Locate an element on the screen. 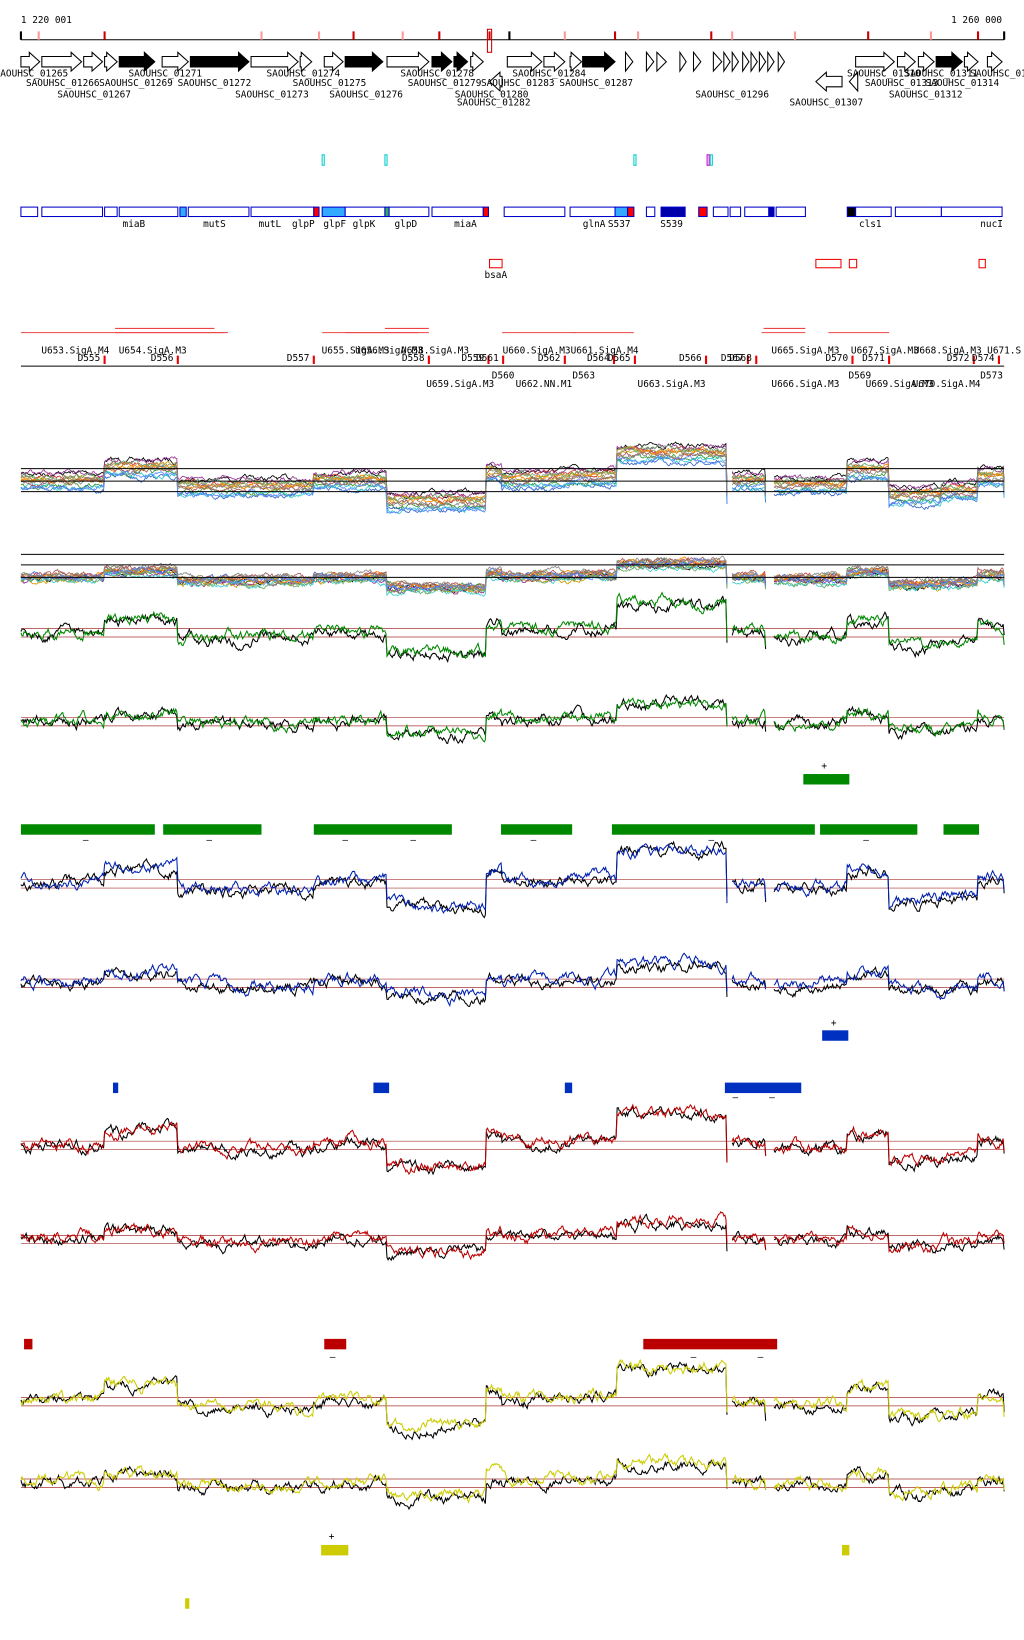 This screenshot has height=1640, width=1024. gene-label: SAOUHSC_01313 is located at coordinates (902, 83).